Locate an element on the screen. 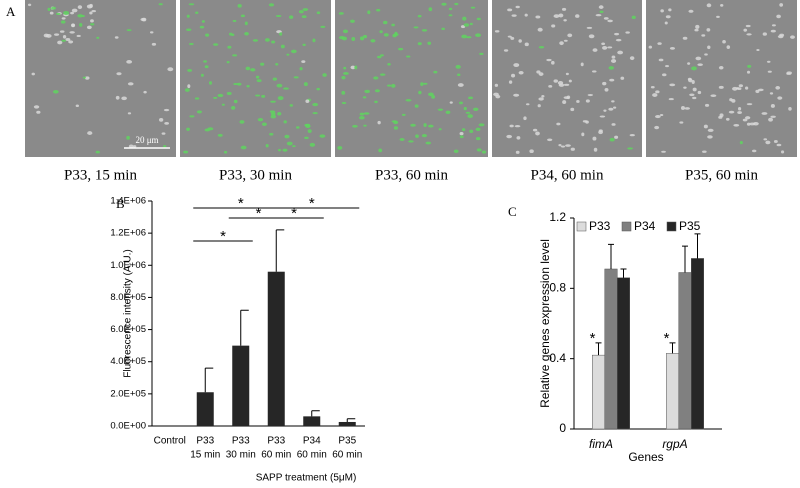 This screenshot has width=800, height=488. legend-swatch is located at coordinates (581, 226).